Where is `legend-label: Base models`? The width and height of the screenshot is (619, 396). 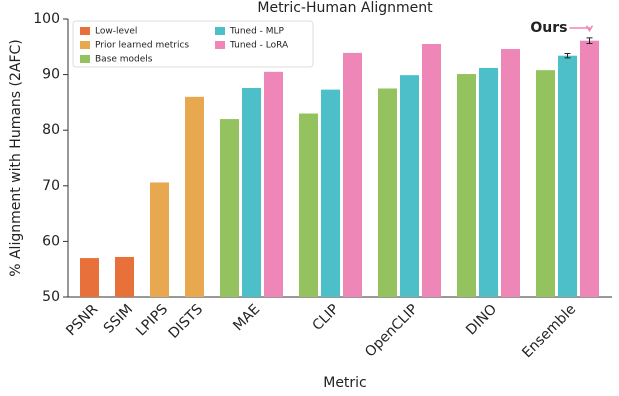
legend-label: Base models is located at coordinates (124, 60).